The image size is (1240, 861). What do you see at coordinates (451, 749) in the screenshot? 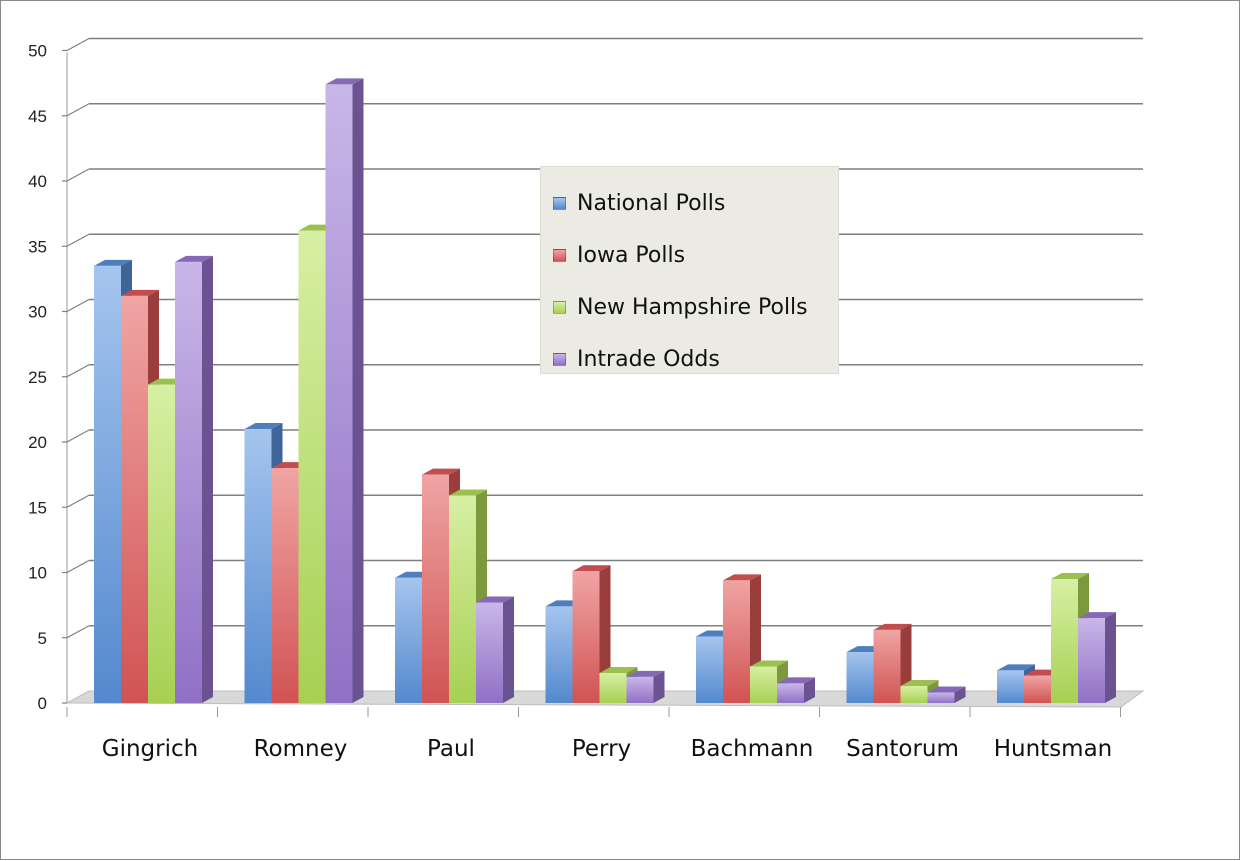
I see `x-tick-label: Paul` at bounding box center [451, 749].